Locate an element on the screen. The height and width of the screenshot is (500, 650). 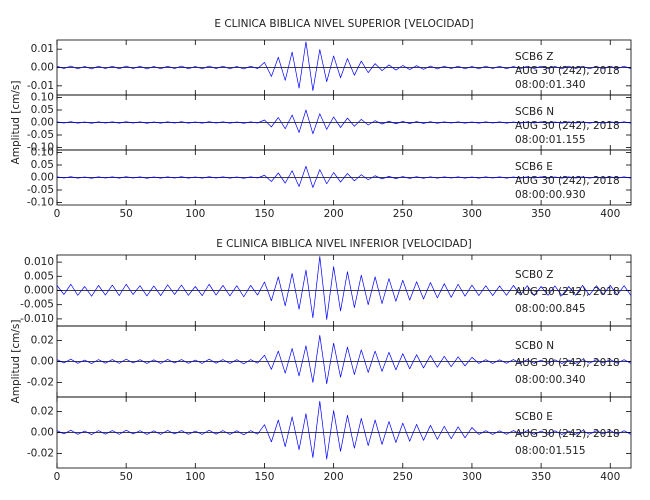
trace-station: SCB0 N is located at coordinates (534, 346).